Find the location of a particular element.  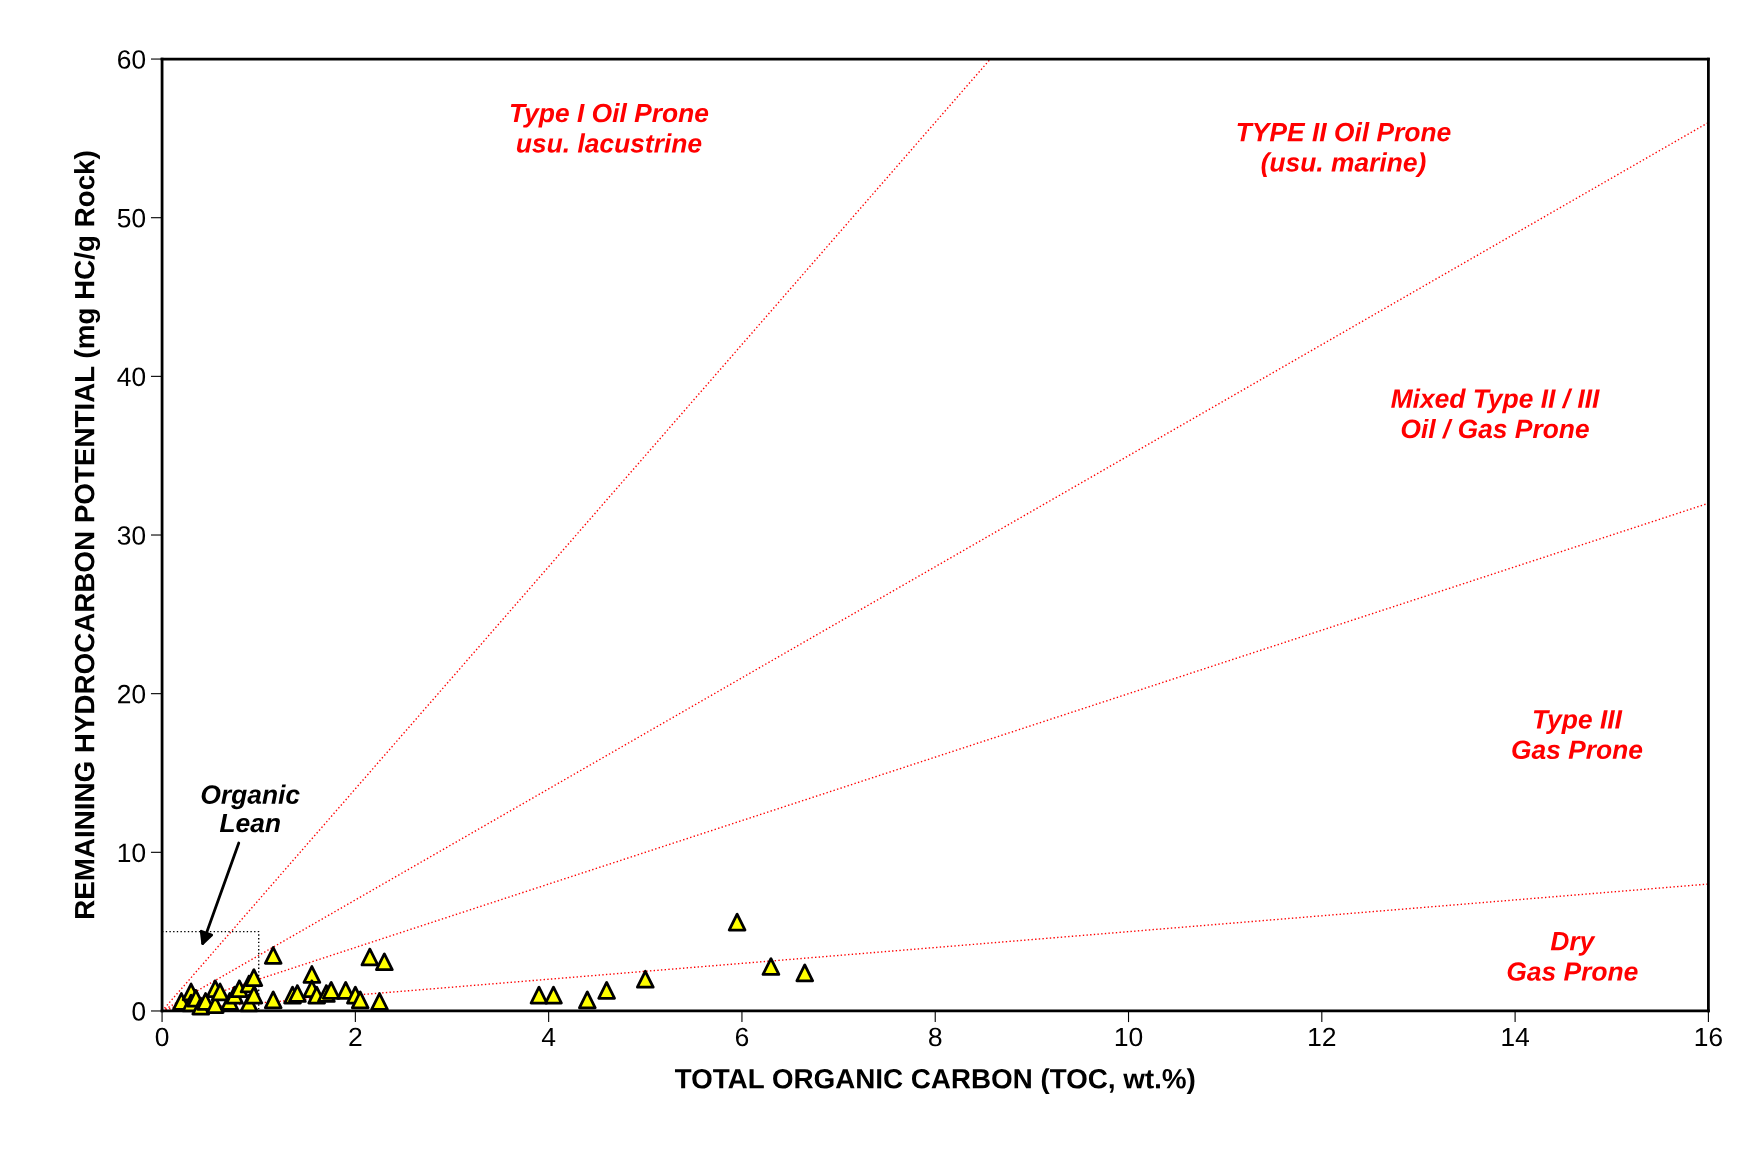

y-tick-label: 10 is located at coordinates (132, 853).